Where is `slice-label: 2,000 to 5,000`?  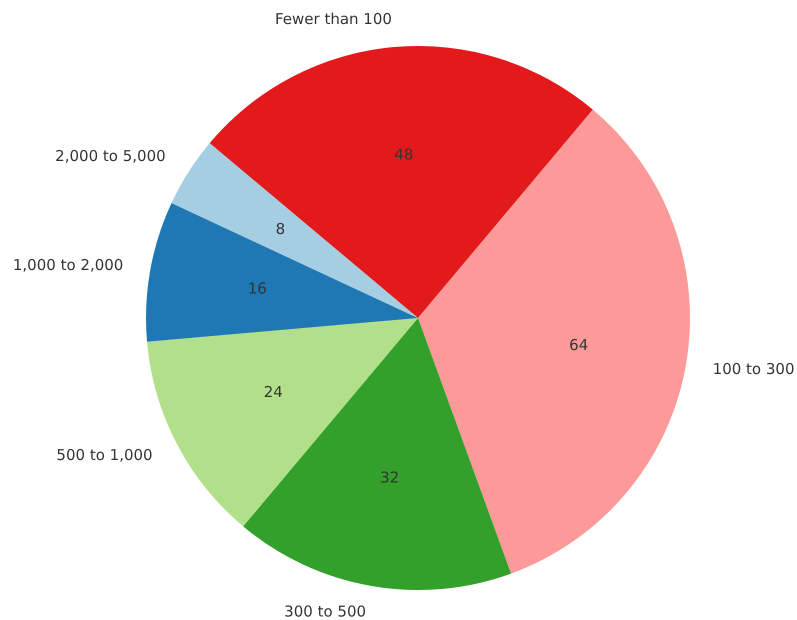
slice-label: 2,000 to 5,000 is located at coordinates (110, 156).